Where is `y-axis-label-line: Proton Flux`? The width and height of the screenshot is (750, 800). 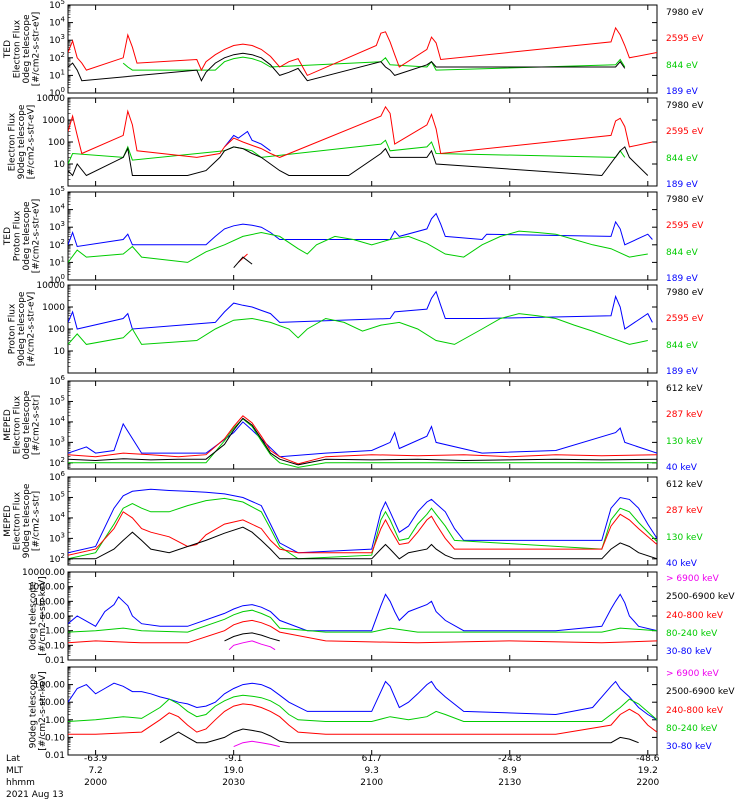 y-axis-label-line: Proton Flux is located at coordinates (17, 235).